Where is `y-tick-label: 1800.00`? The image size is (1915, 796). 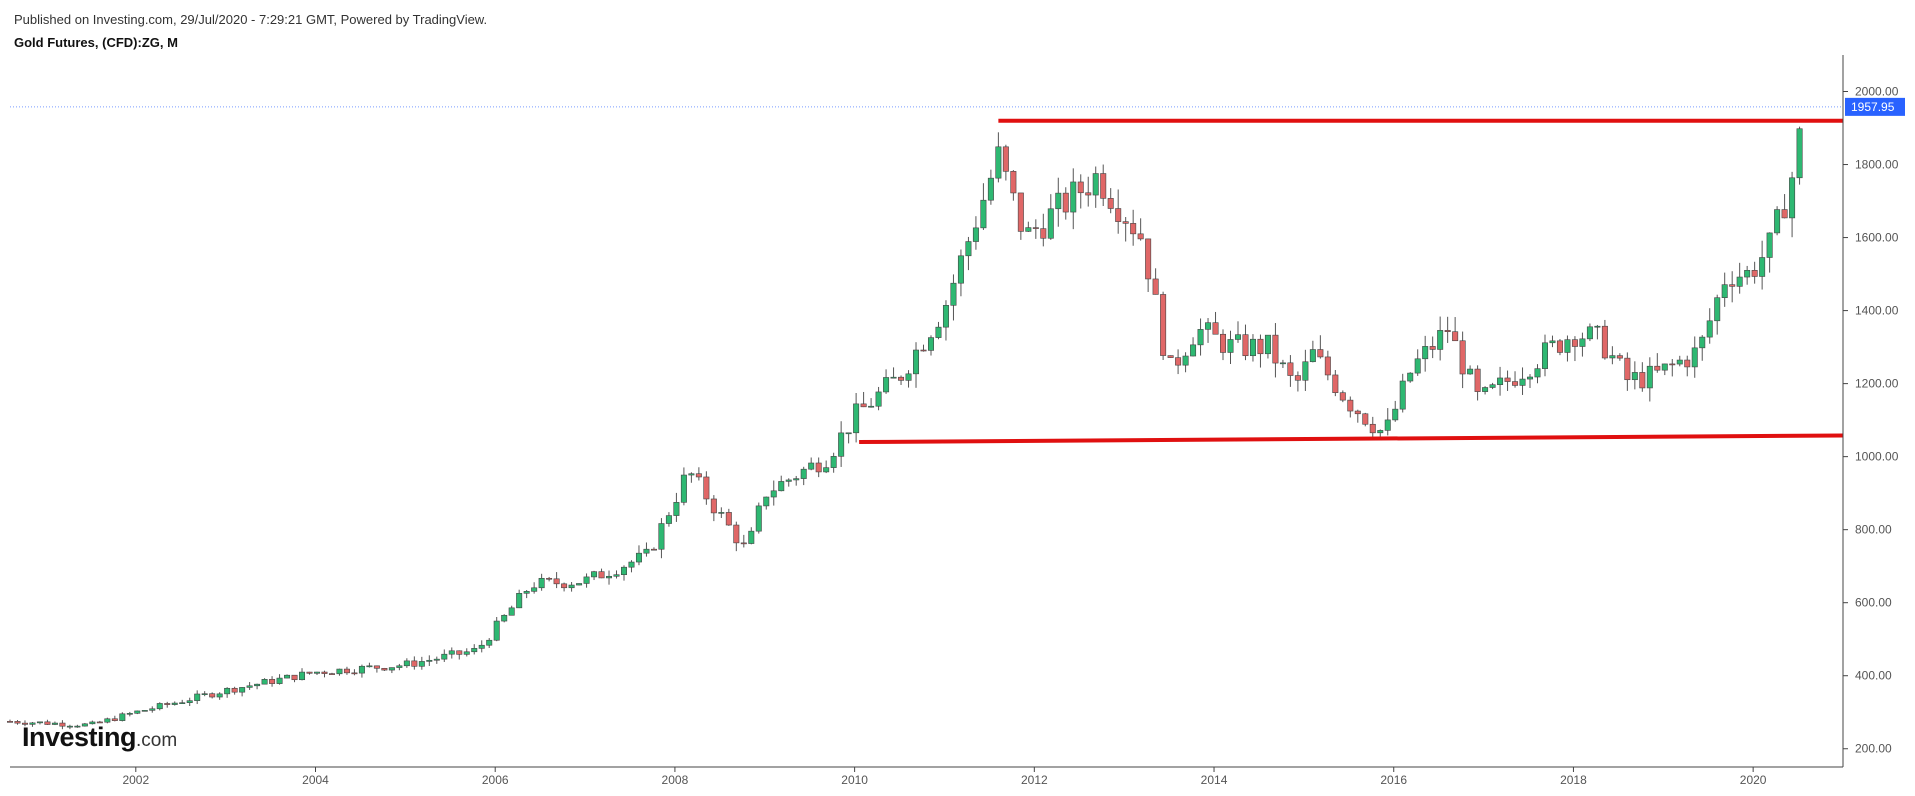
y-tick-label: 1800.00 is located at coordinates (1877, 165).